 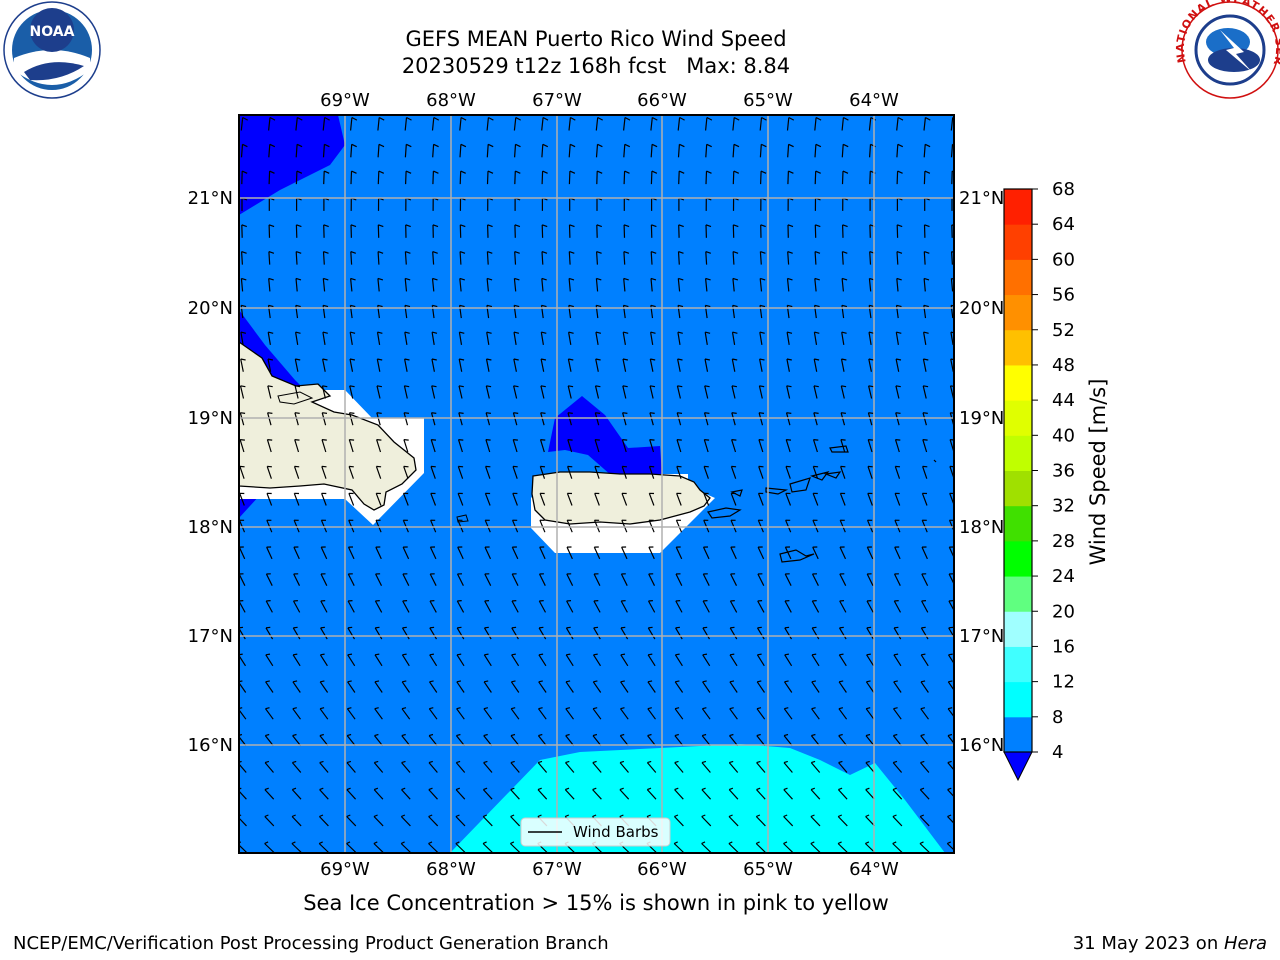 What do you see at coordinates (1057, 717) in the screenshot?
I see `colorbar-tick-label: 8` at bounding box center [1057, 717].